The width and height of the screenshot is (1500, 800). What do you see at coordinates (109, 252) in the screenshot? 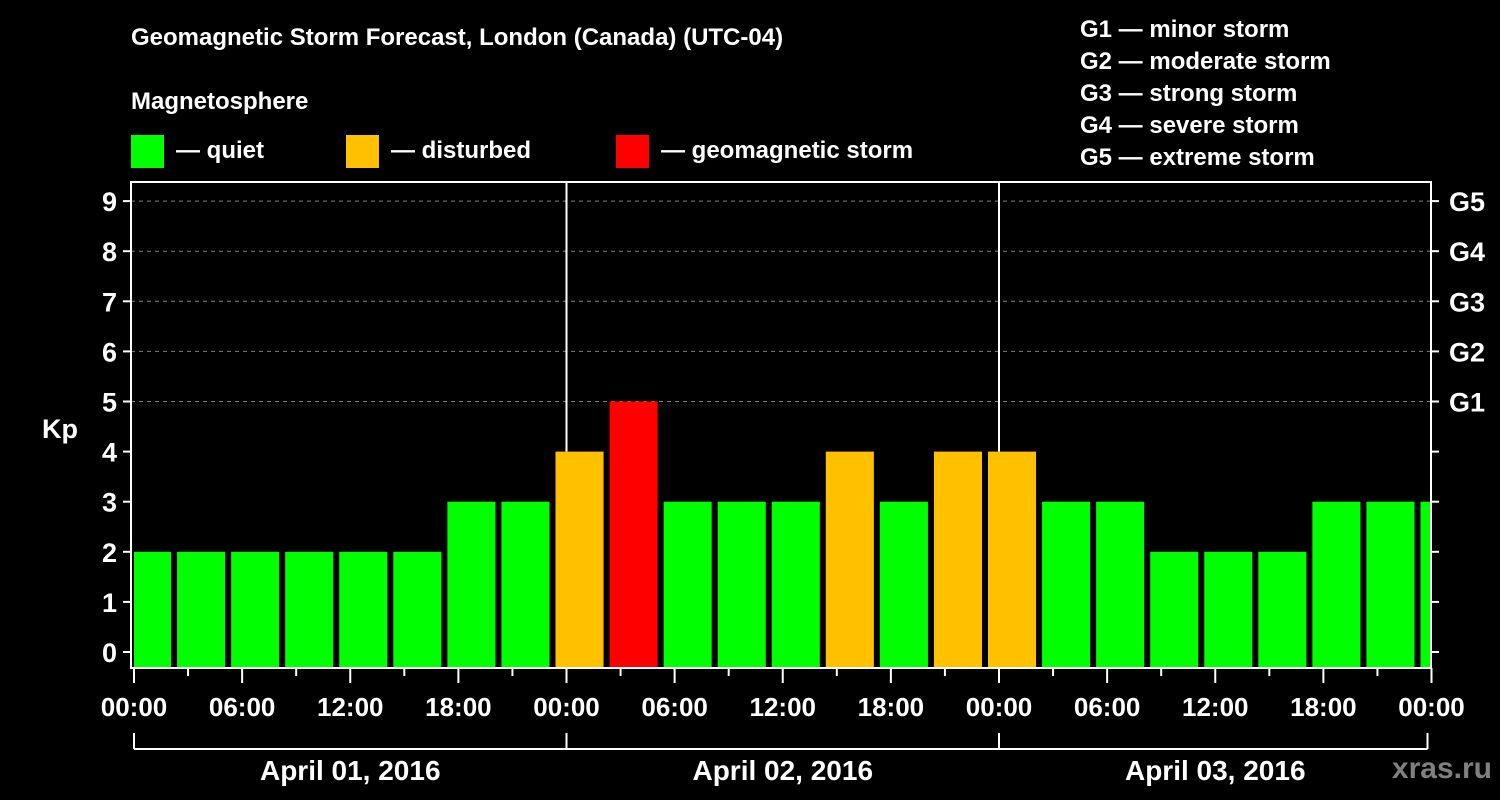
I see `y-tick-label: 8` at bounding box center [109, 252].